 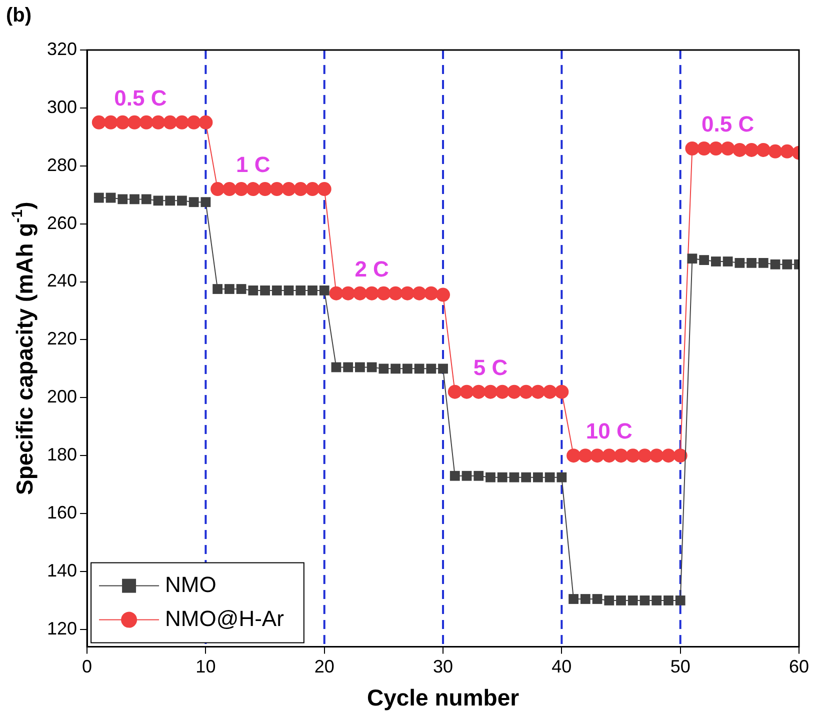 What do you see at coordinates (372, 269) in the screenshot?
I see `annotation: 2 C` at bounding box center [372, 269].